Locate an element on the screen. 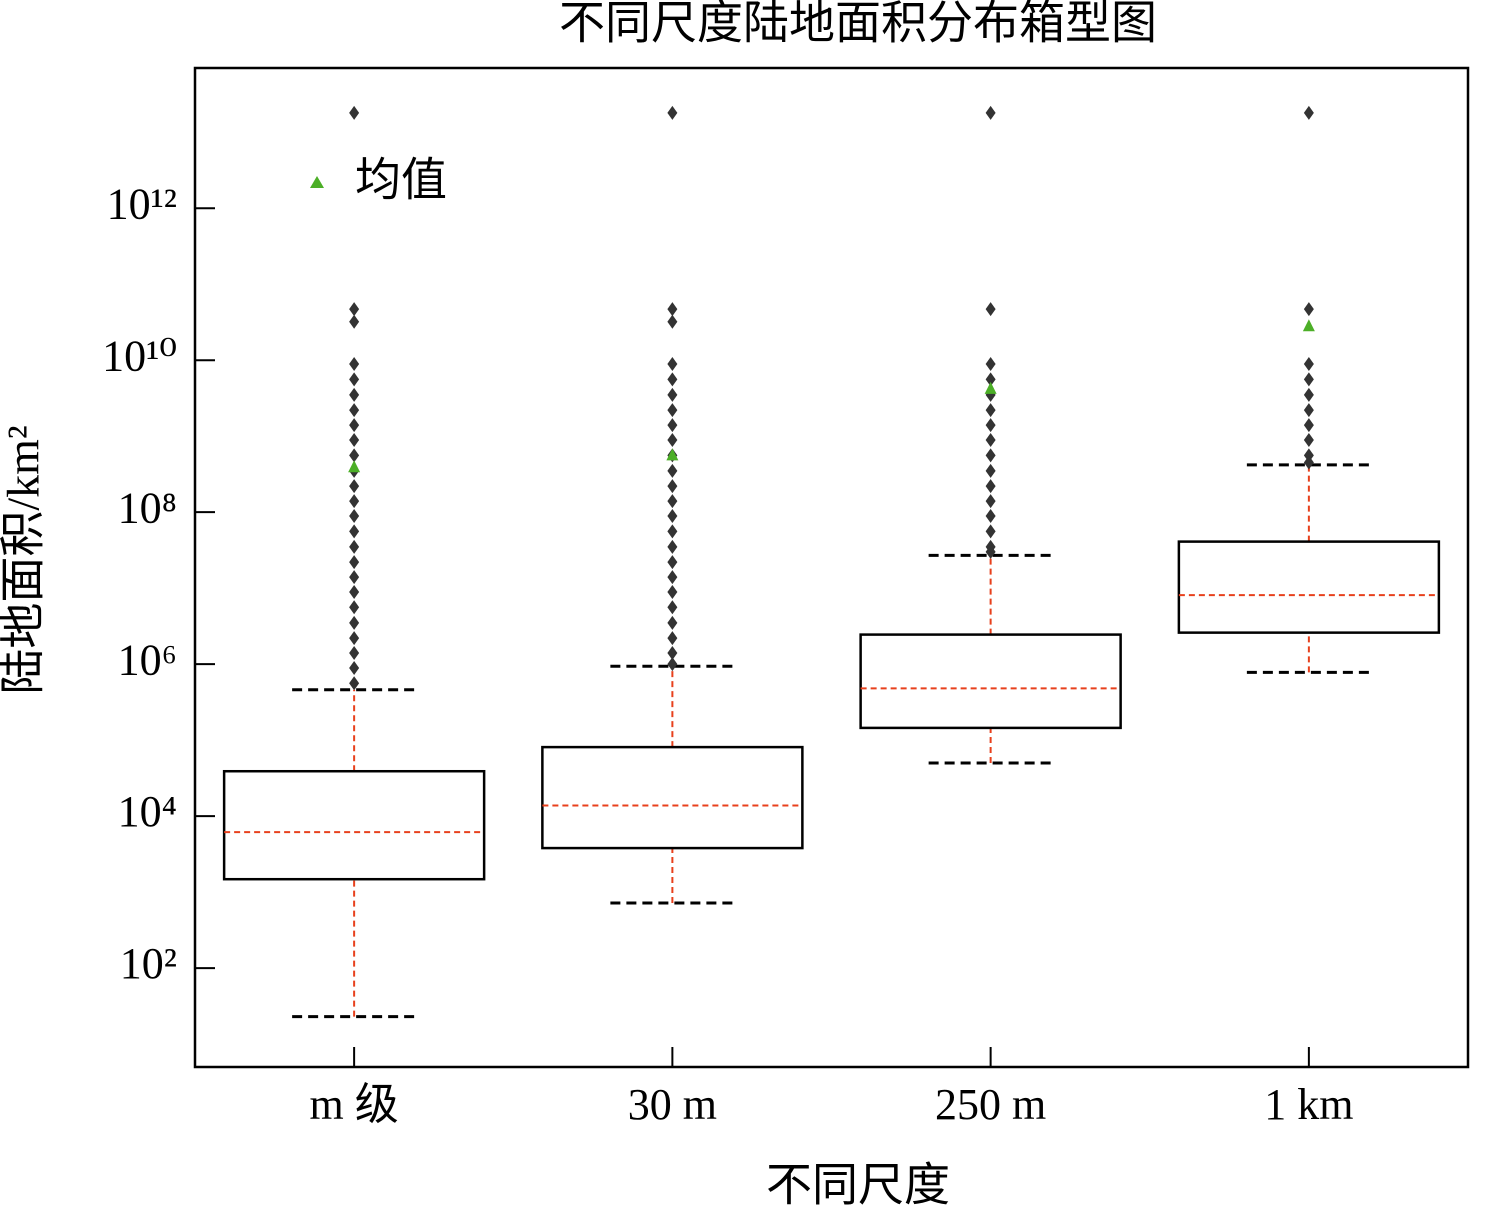 The height and width of the screenshot is (1216, 1500). y-tick-label: 10⁶ is located at coordinates (147, 659).